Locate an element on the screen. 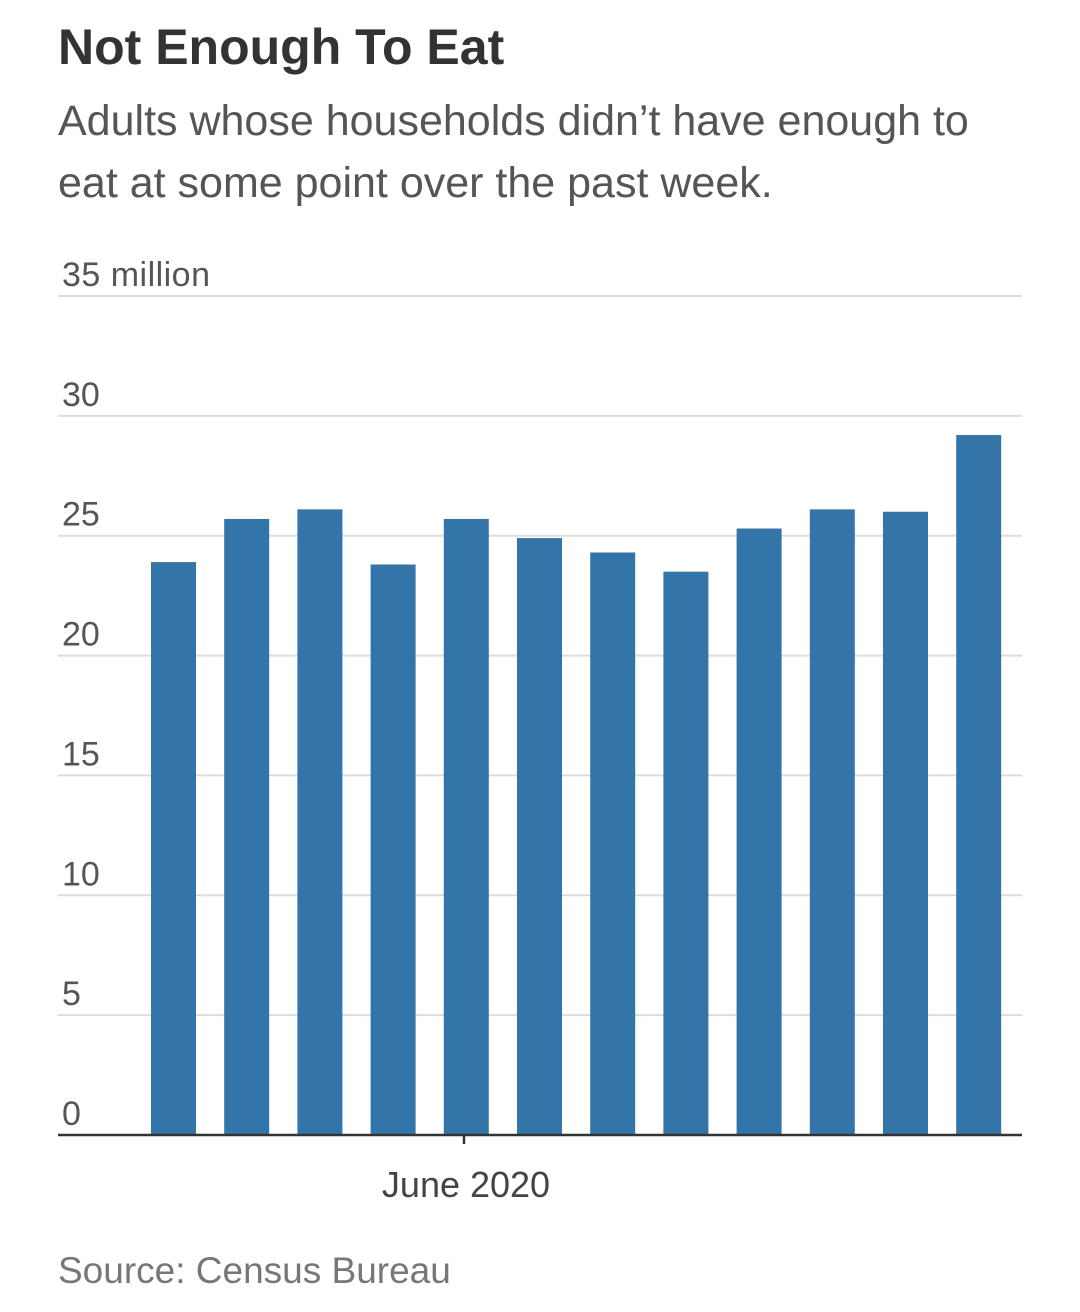 This screenshot has width=1080, height=1312. chart-title: Not Enough To Eat is located at coordinates (281, 47).